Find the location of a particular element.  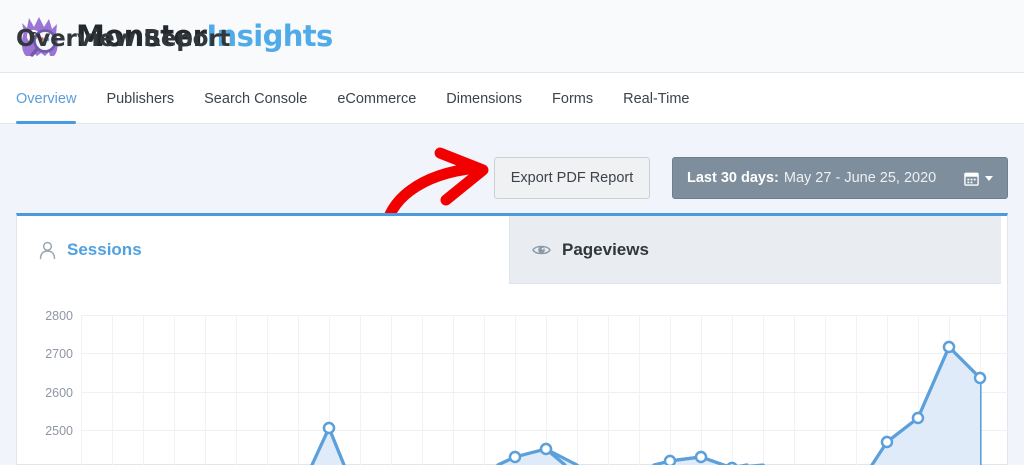

export-pdf-report-button: Export PDF Report is located at coordinates (572, 178).